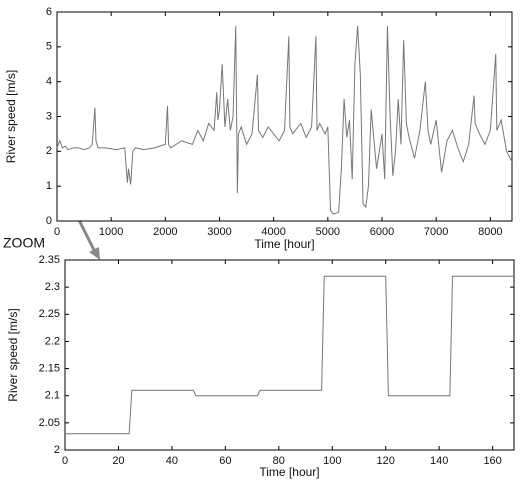 This screenshot has width=527, height=486. Describe the element at coordinates (492, 461) in the screenshot. I see `x-tick-label: 160` at that location.